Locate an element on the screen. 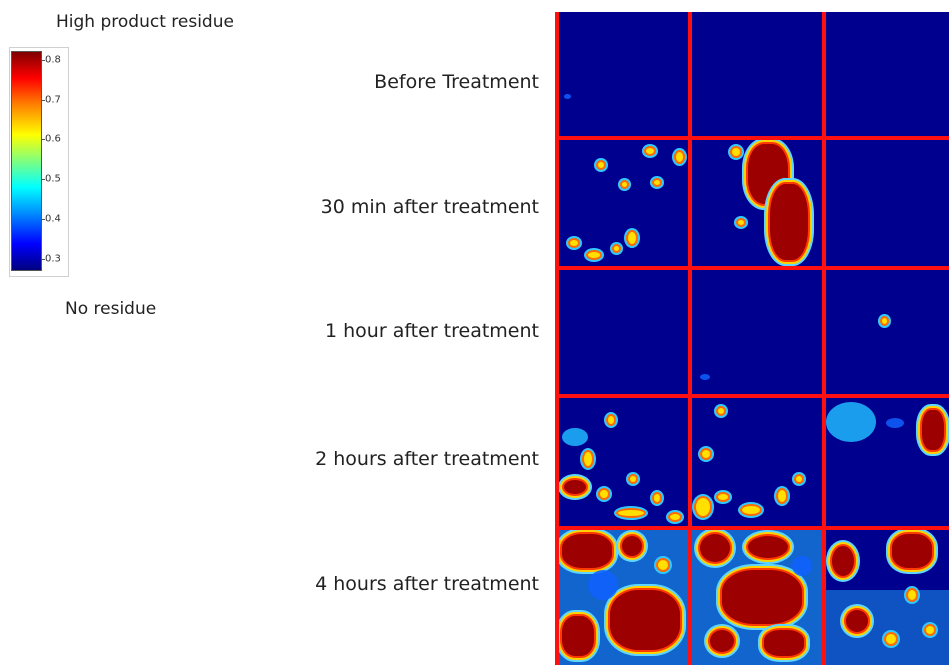  row-label-1-hour: 1 hour after treatment is located at coordinates (432, 331).